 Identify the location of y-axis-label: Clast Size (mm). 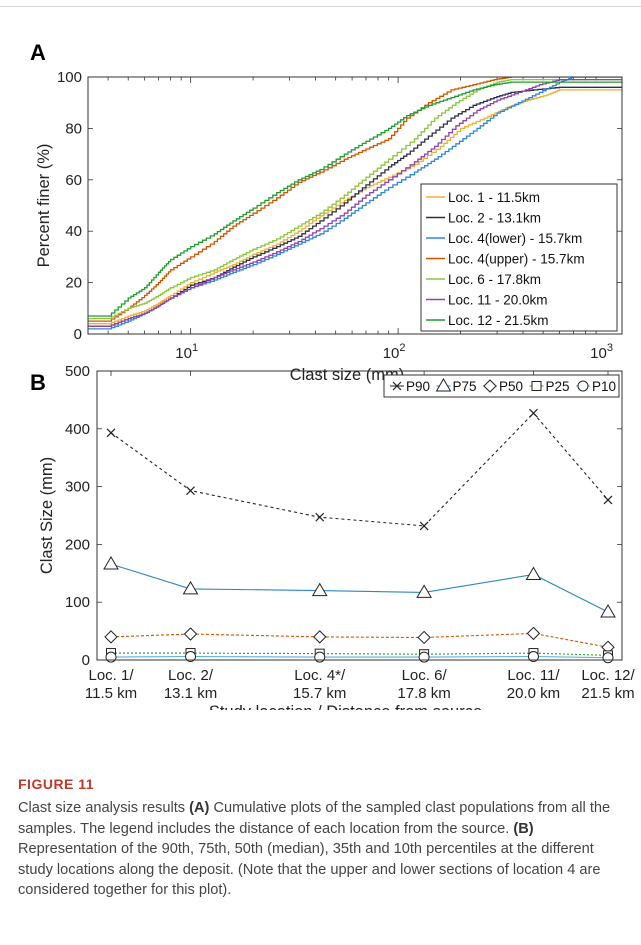
(47, 515).